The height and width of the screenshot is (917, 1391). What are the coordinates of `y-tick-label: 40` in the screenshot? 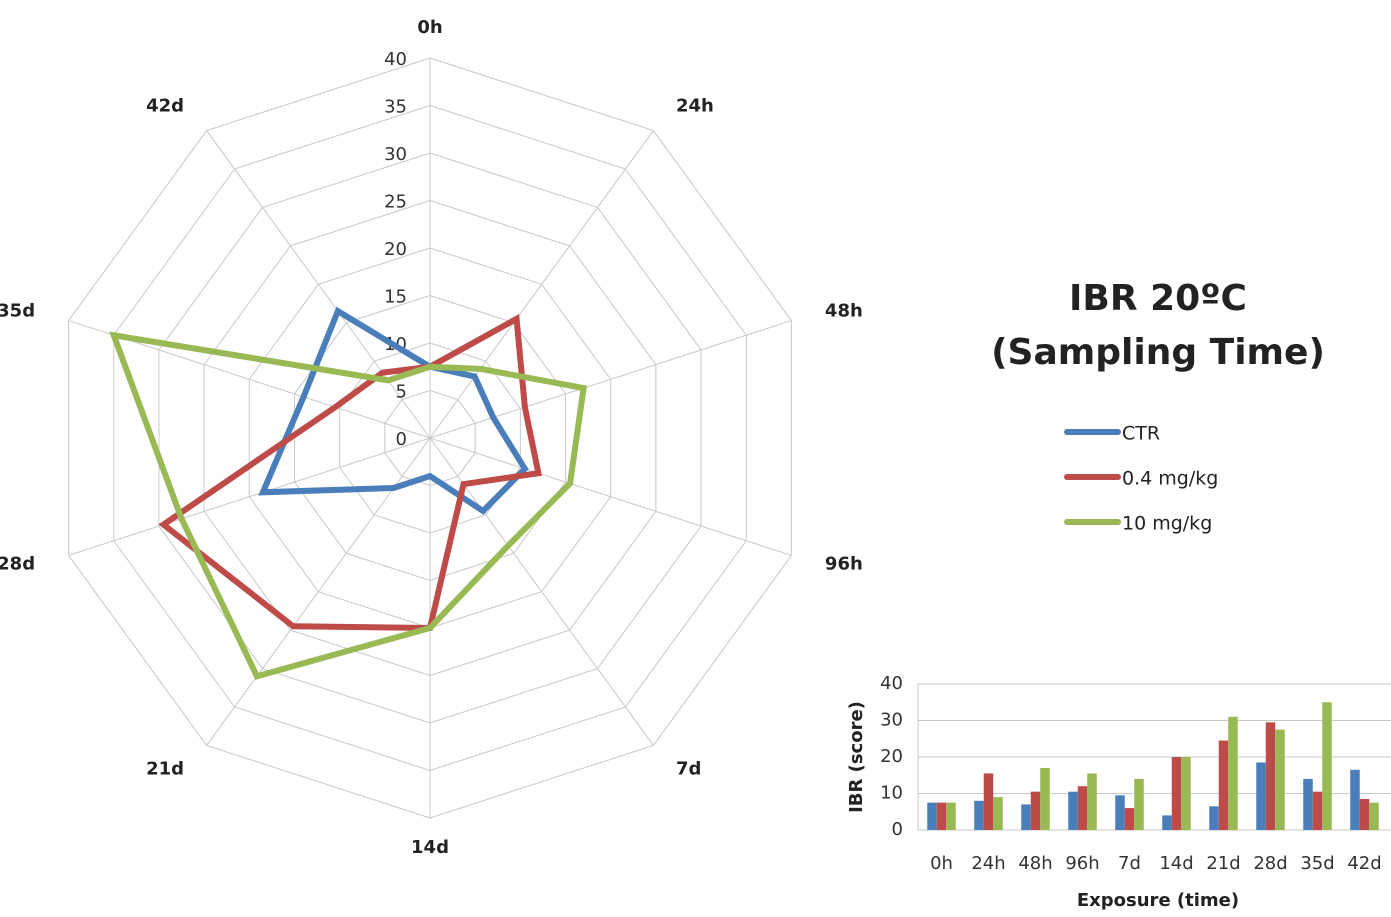 It's located at (891, 683).